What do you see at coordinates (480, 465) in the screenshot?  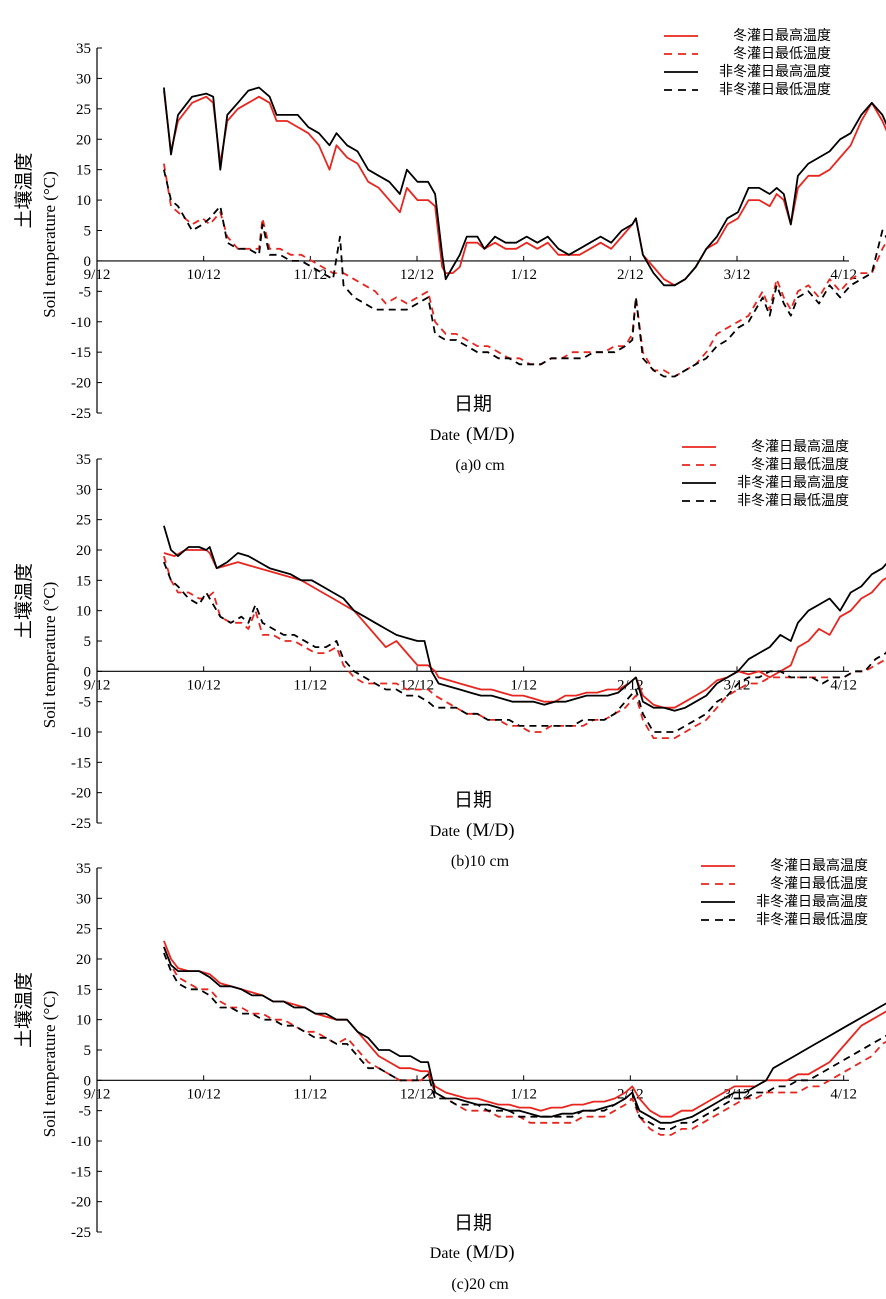 I see `panel-caption: (a)0 cm` at bounding box center [480, 465].